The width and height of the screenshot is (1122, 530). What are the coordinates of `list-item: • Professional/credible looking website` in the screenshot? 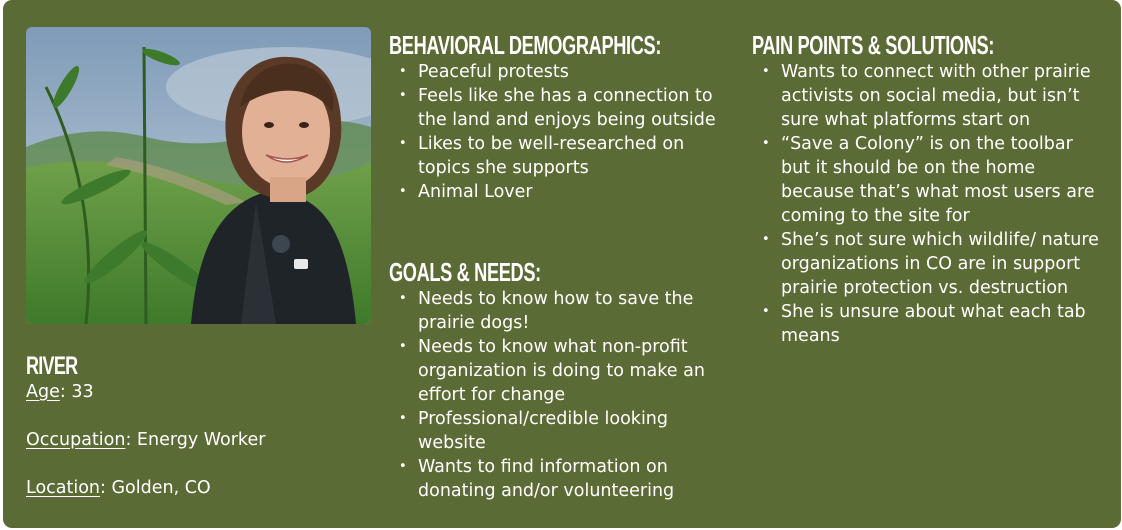 It's located at (564, 431).